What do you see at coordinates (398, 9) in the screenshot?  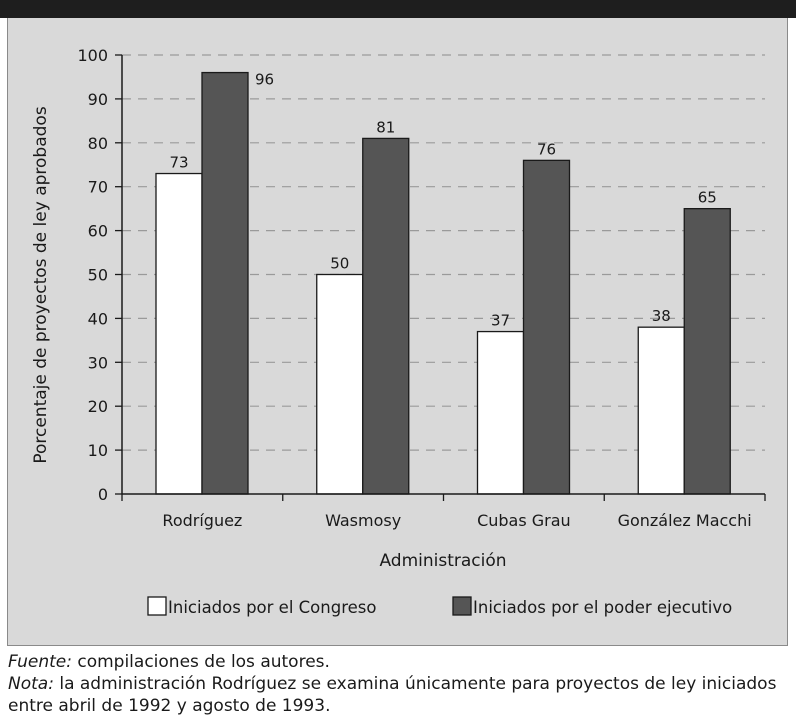 I see `top-bar` at bounding box center [398, 9].